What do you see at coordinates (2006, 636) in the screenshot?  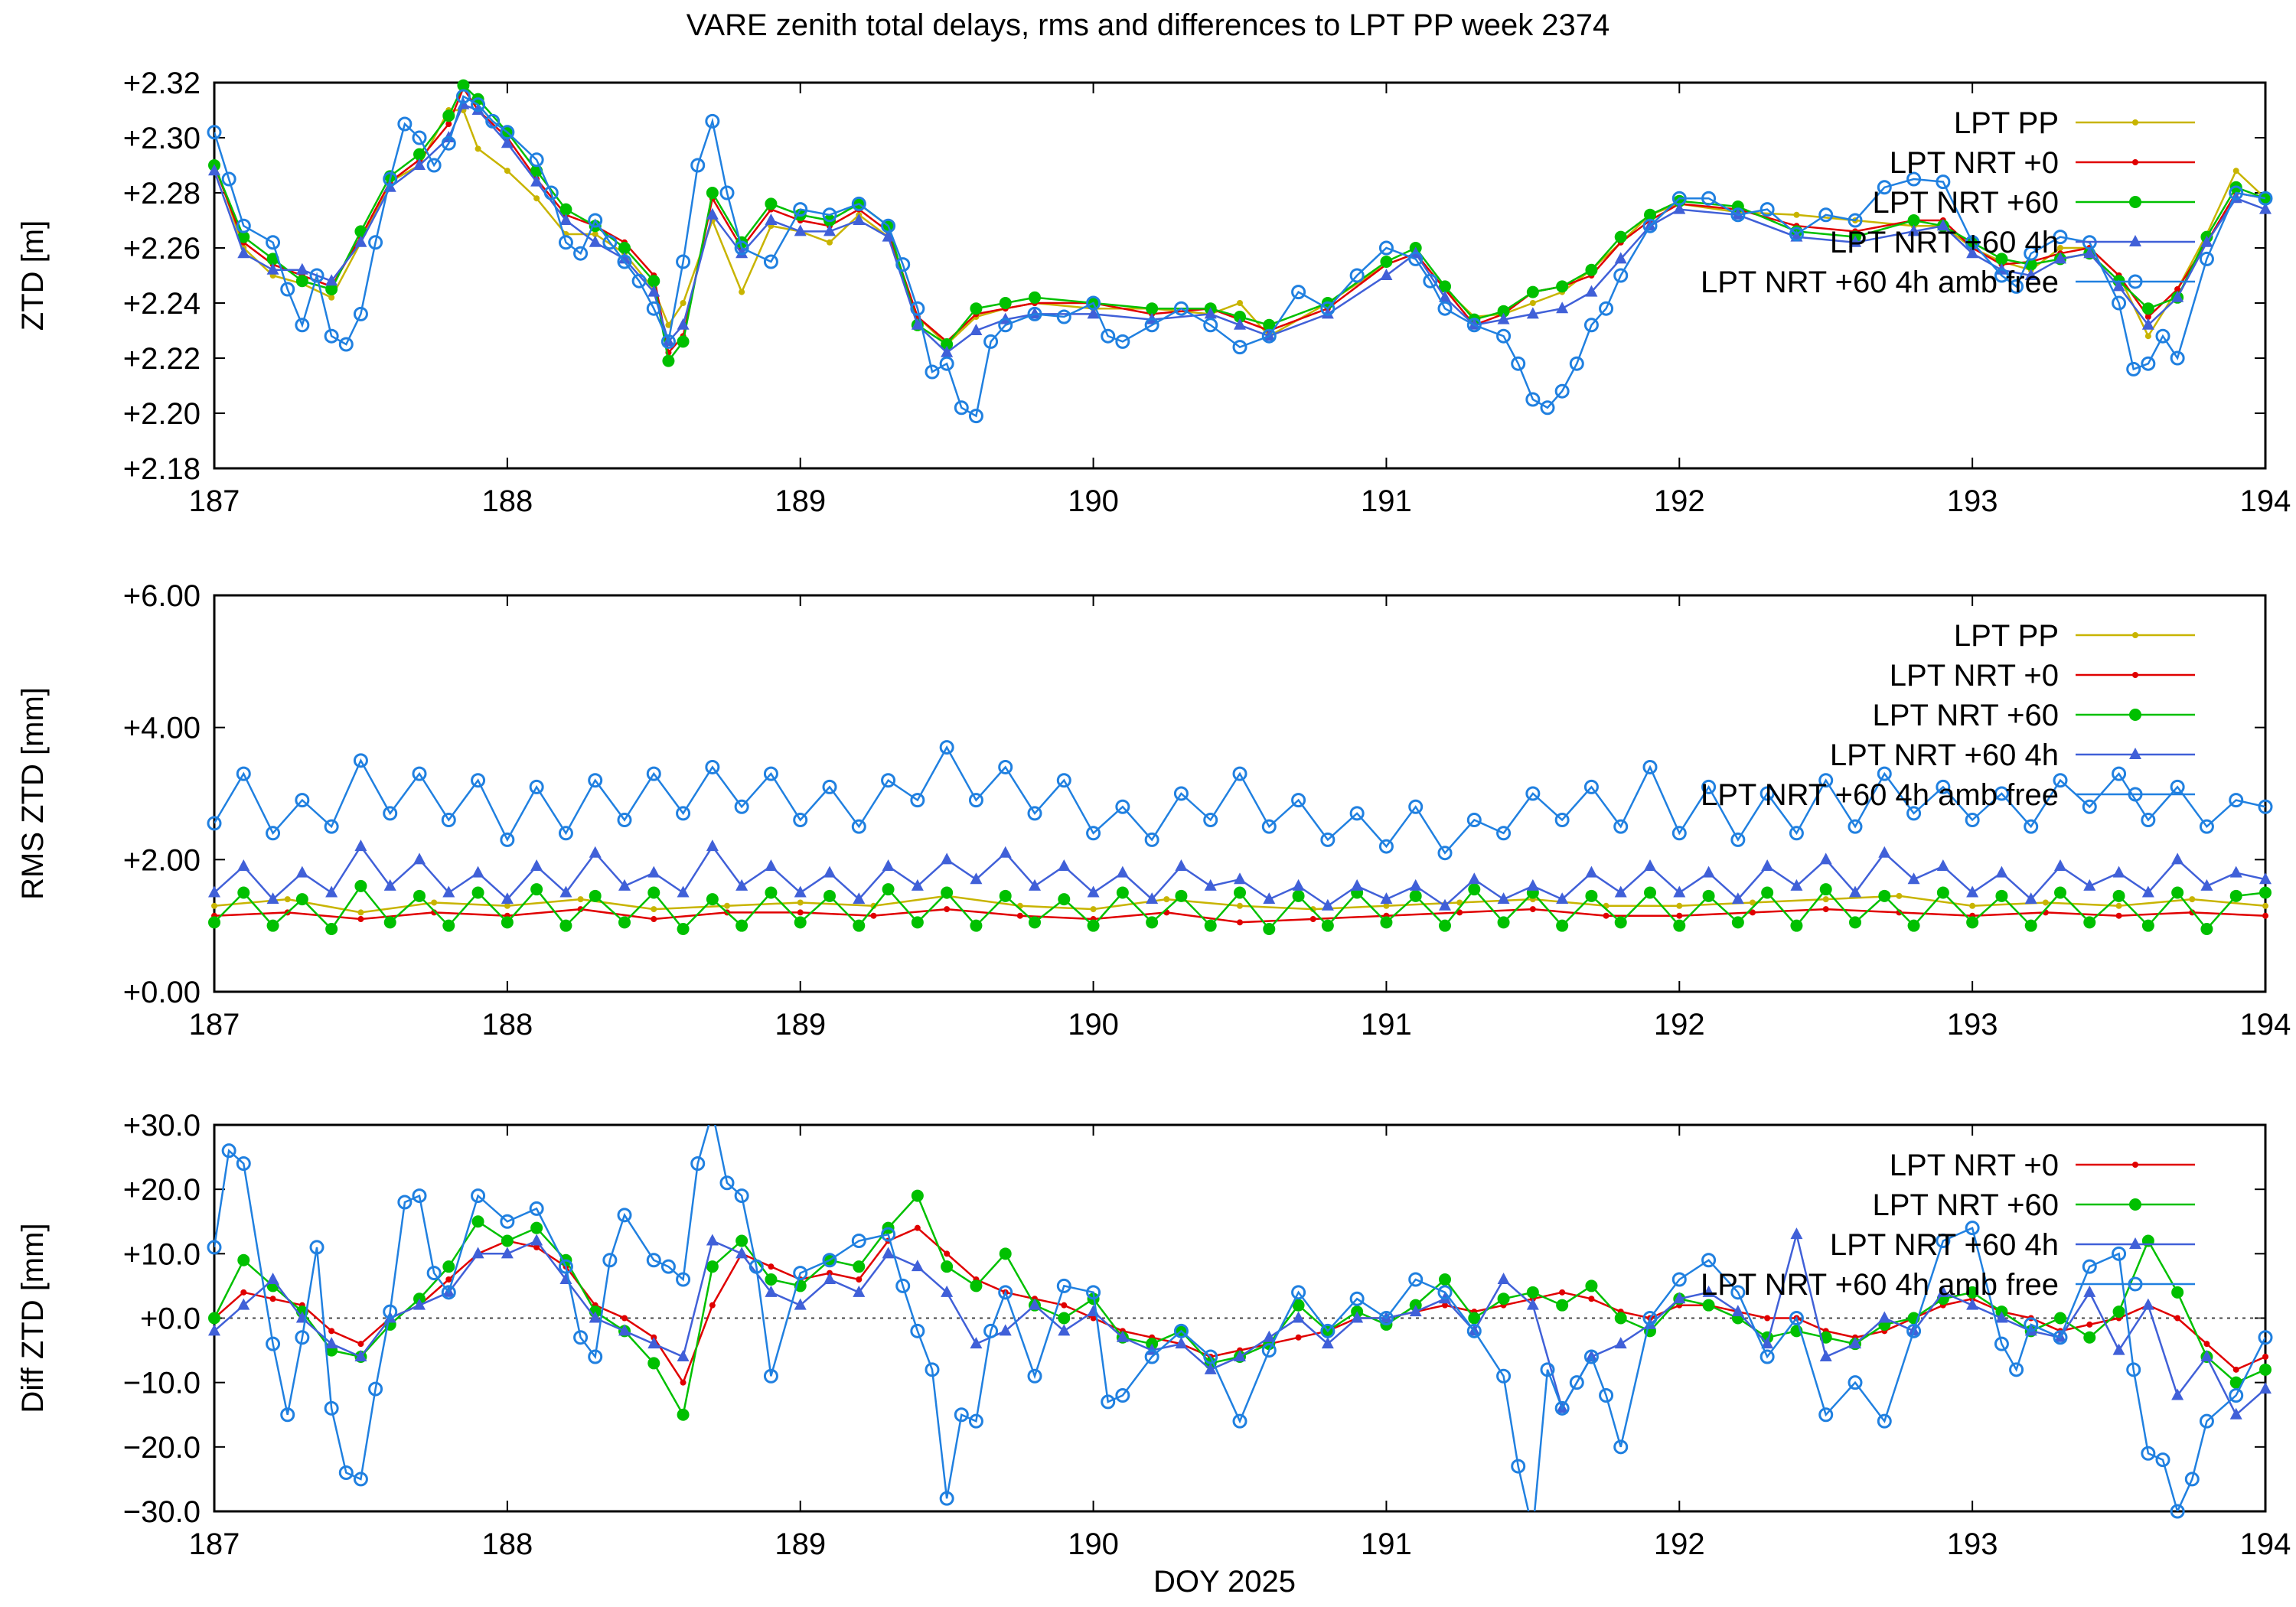 I see `legend-label: LPT PP` at bounding box center [2006, 636].